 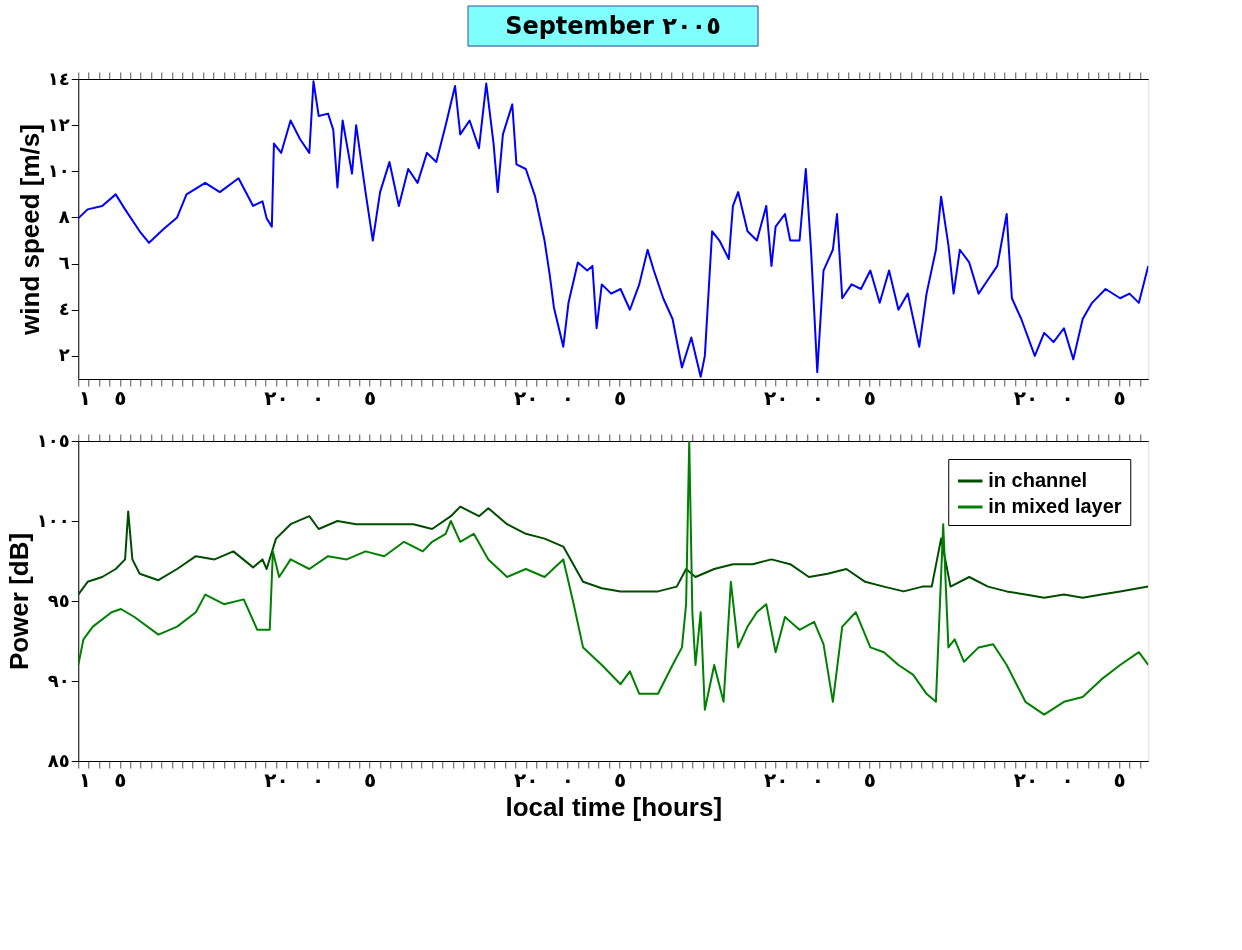 What do you see at coordinates (58, 170) in the screenshot?
I see `y-tick-label: ١٠` at bounding box center [58, 170].